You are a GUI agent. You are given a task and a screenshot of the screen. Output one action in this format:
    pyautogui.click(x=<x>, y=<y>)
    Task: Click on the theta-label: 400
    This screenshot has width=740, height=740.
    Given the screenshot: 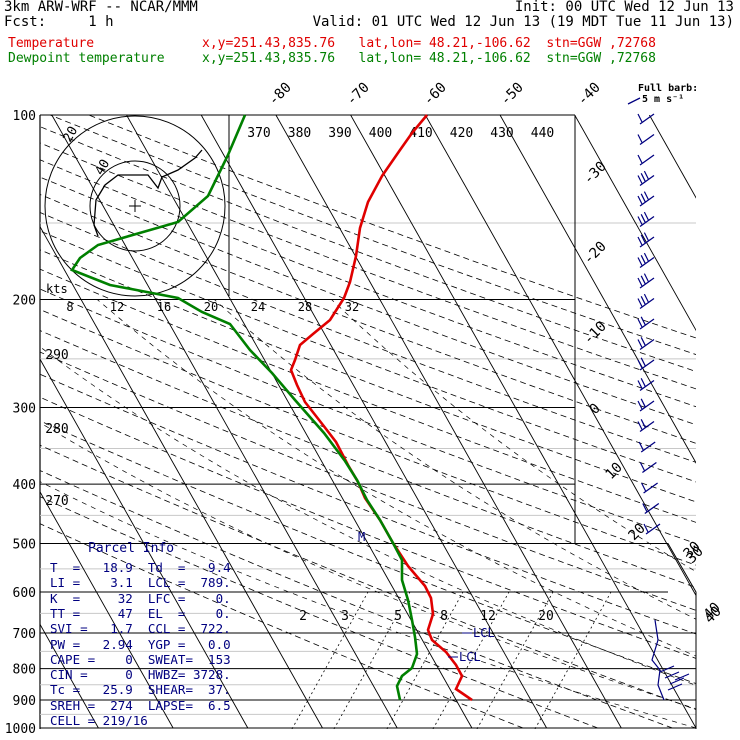 What is the action you would take?
    pyautogui.click(x=380, y=133)
    